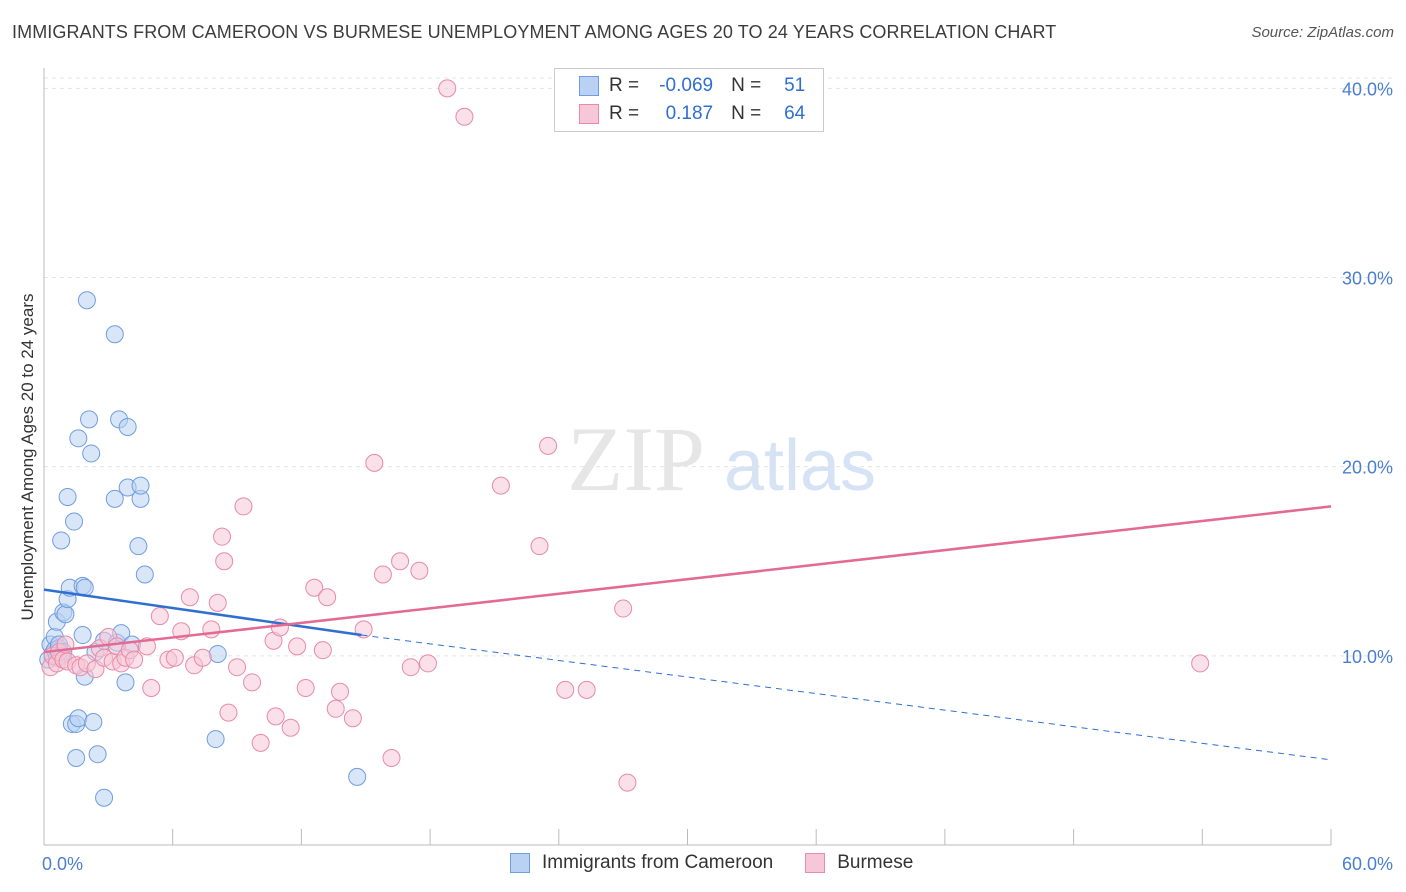 Image resolution: width=1406 pixels, height=892 pixels. Describe the element at coordinates (1367, 279) in the screenshot. I see `y-tick-label-2: 30.0%` at that location.